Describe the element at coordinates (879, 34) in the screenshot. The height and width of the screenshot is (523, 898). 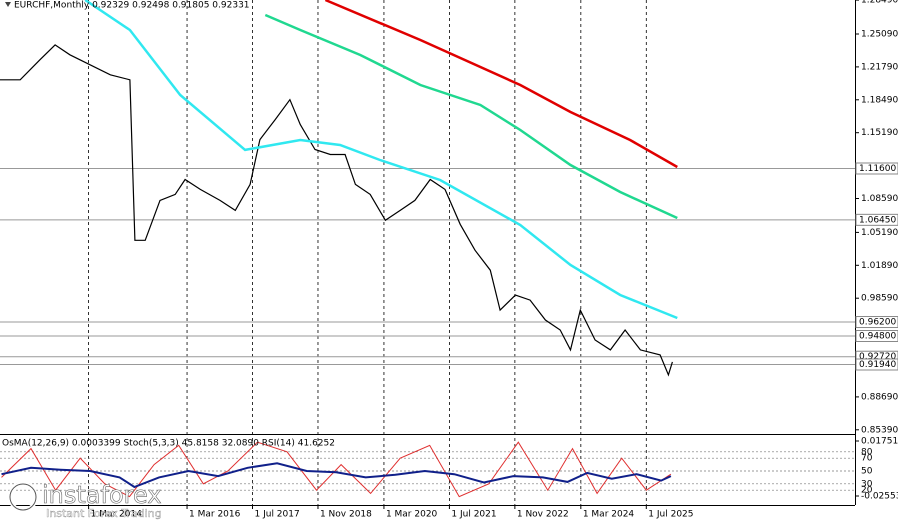
I see `y-tick-label: 1.25090` at that location.